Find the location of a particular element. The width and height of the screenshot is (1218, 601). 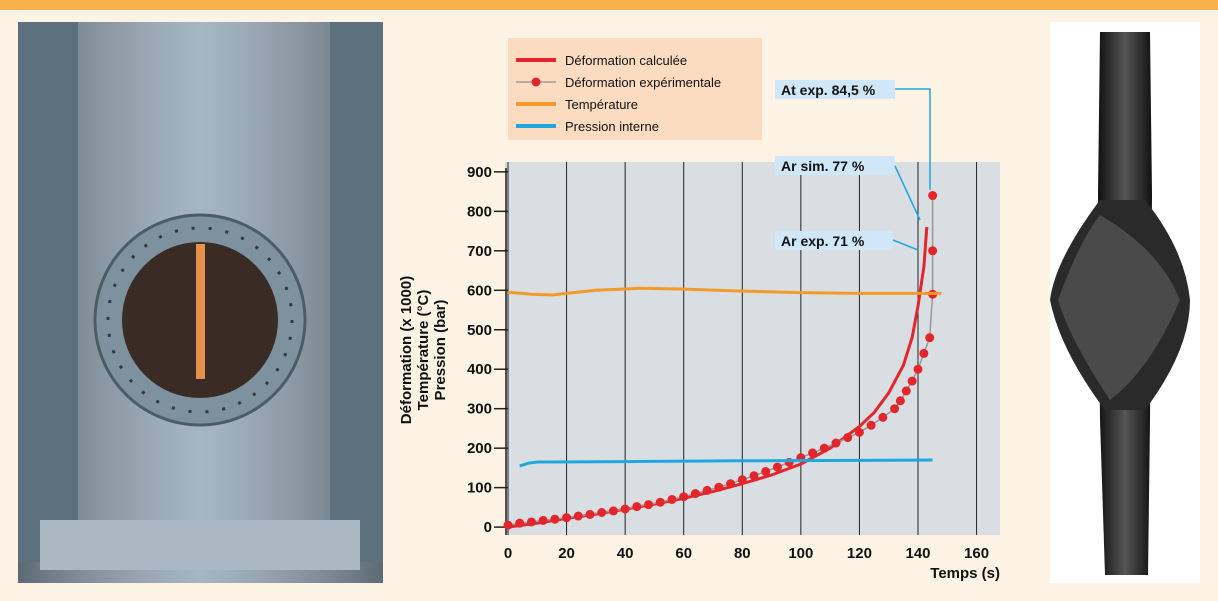

tube-photo is located at coordinates (1125, 302).